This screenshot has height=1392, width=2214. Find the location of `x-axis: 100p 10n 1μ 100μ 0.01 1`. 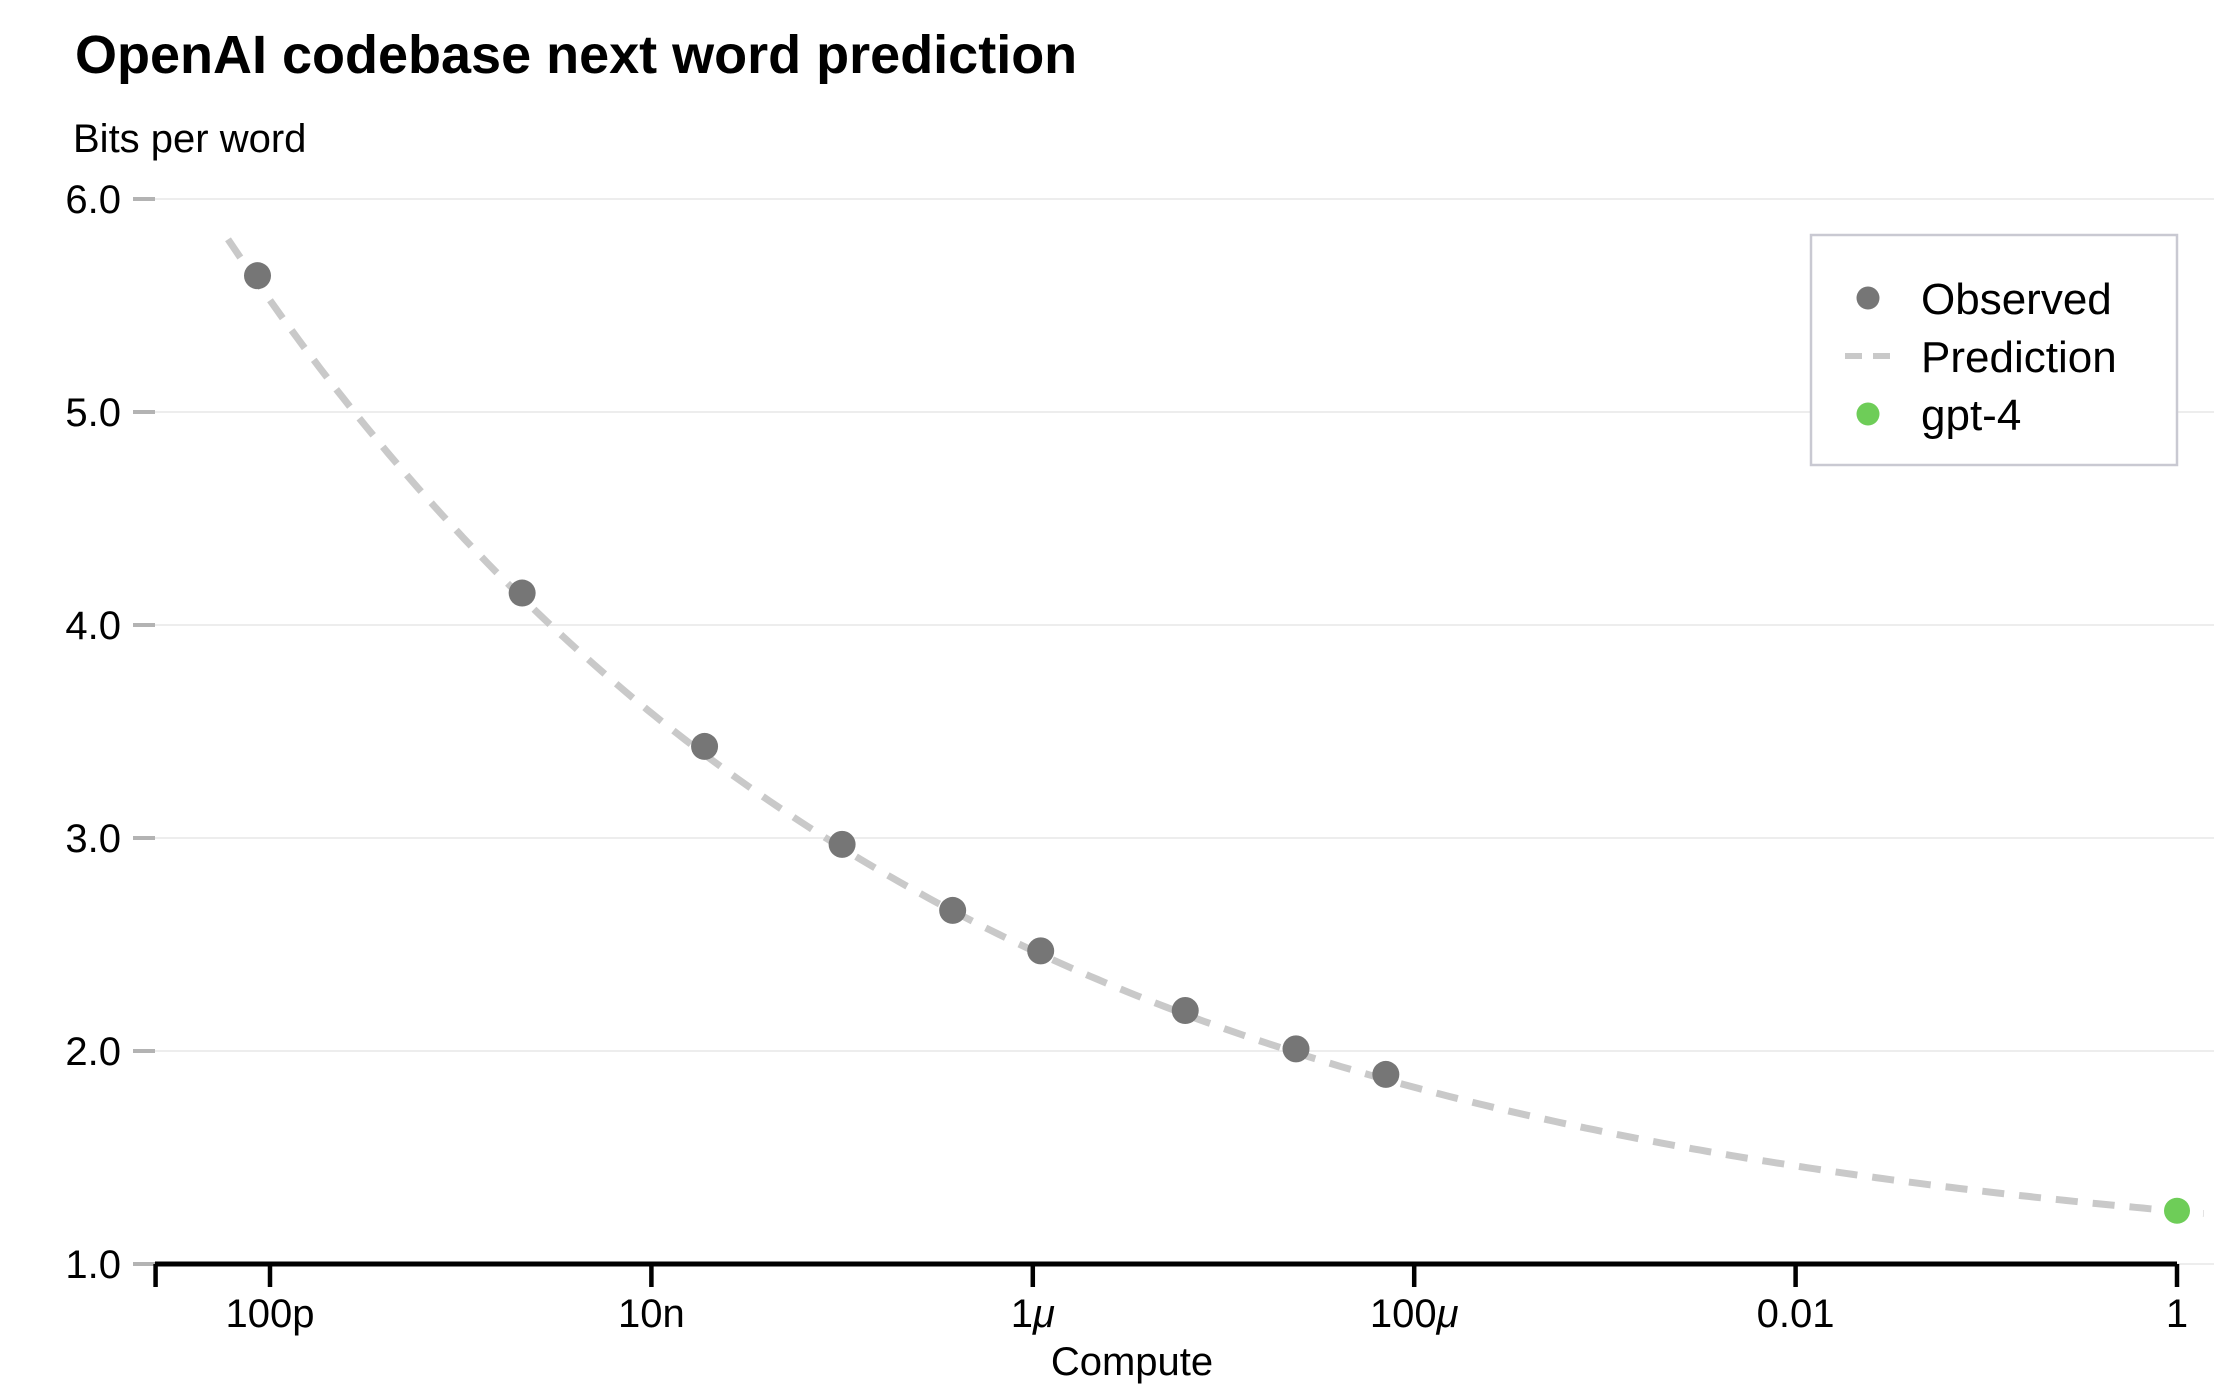

x-axis: 100p 10n 1μ 100μ 0.01 1 is located at coordinates (1170, 1298).